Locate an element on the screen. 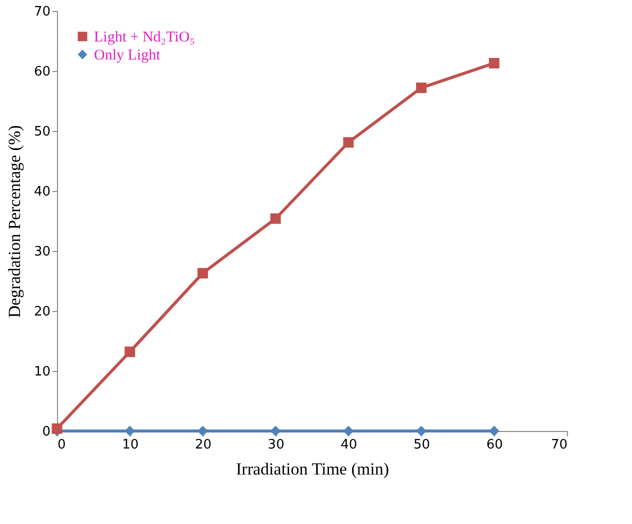  y-tick-label: 40 is located at coordinates (42, 192).